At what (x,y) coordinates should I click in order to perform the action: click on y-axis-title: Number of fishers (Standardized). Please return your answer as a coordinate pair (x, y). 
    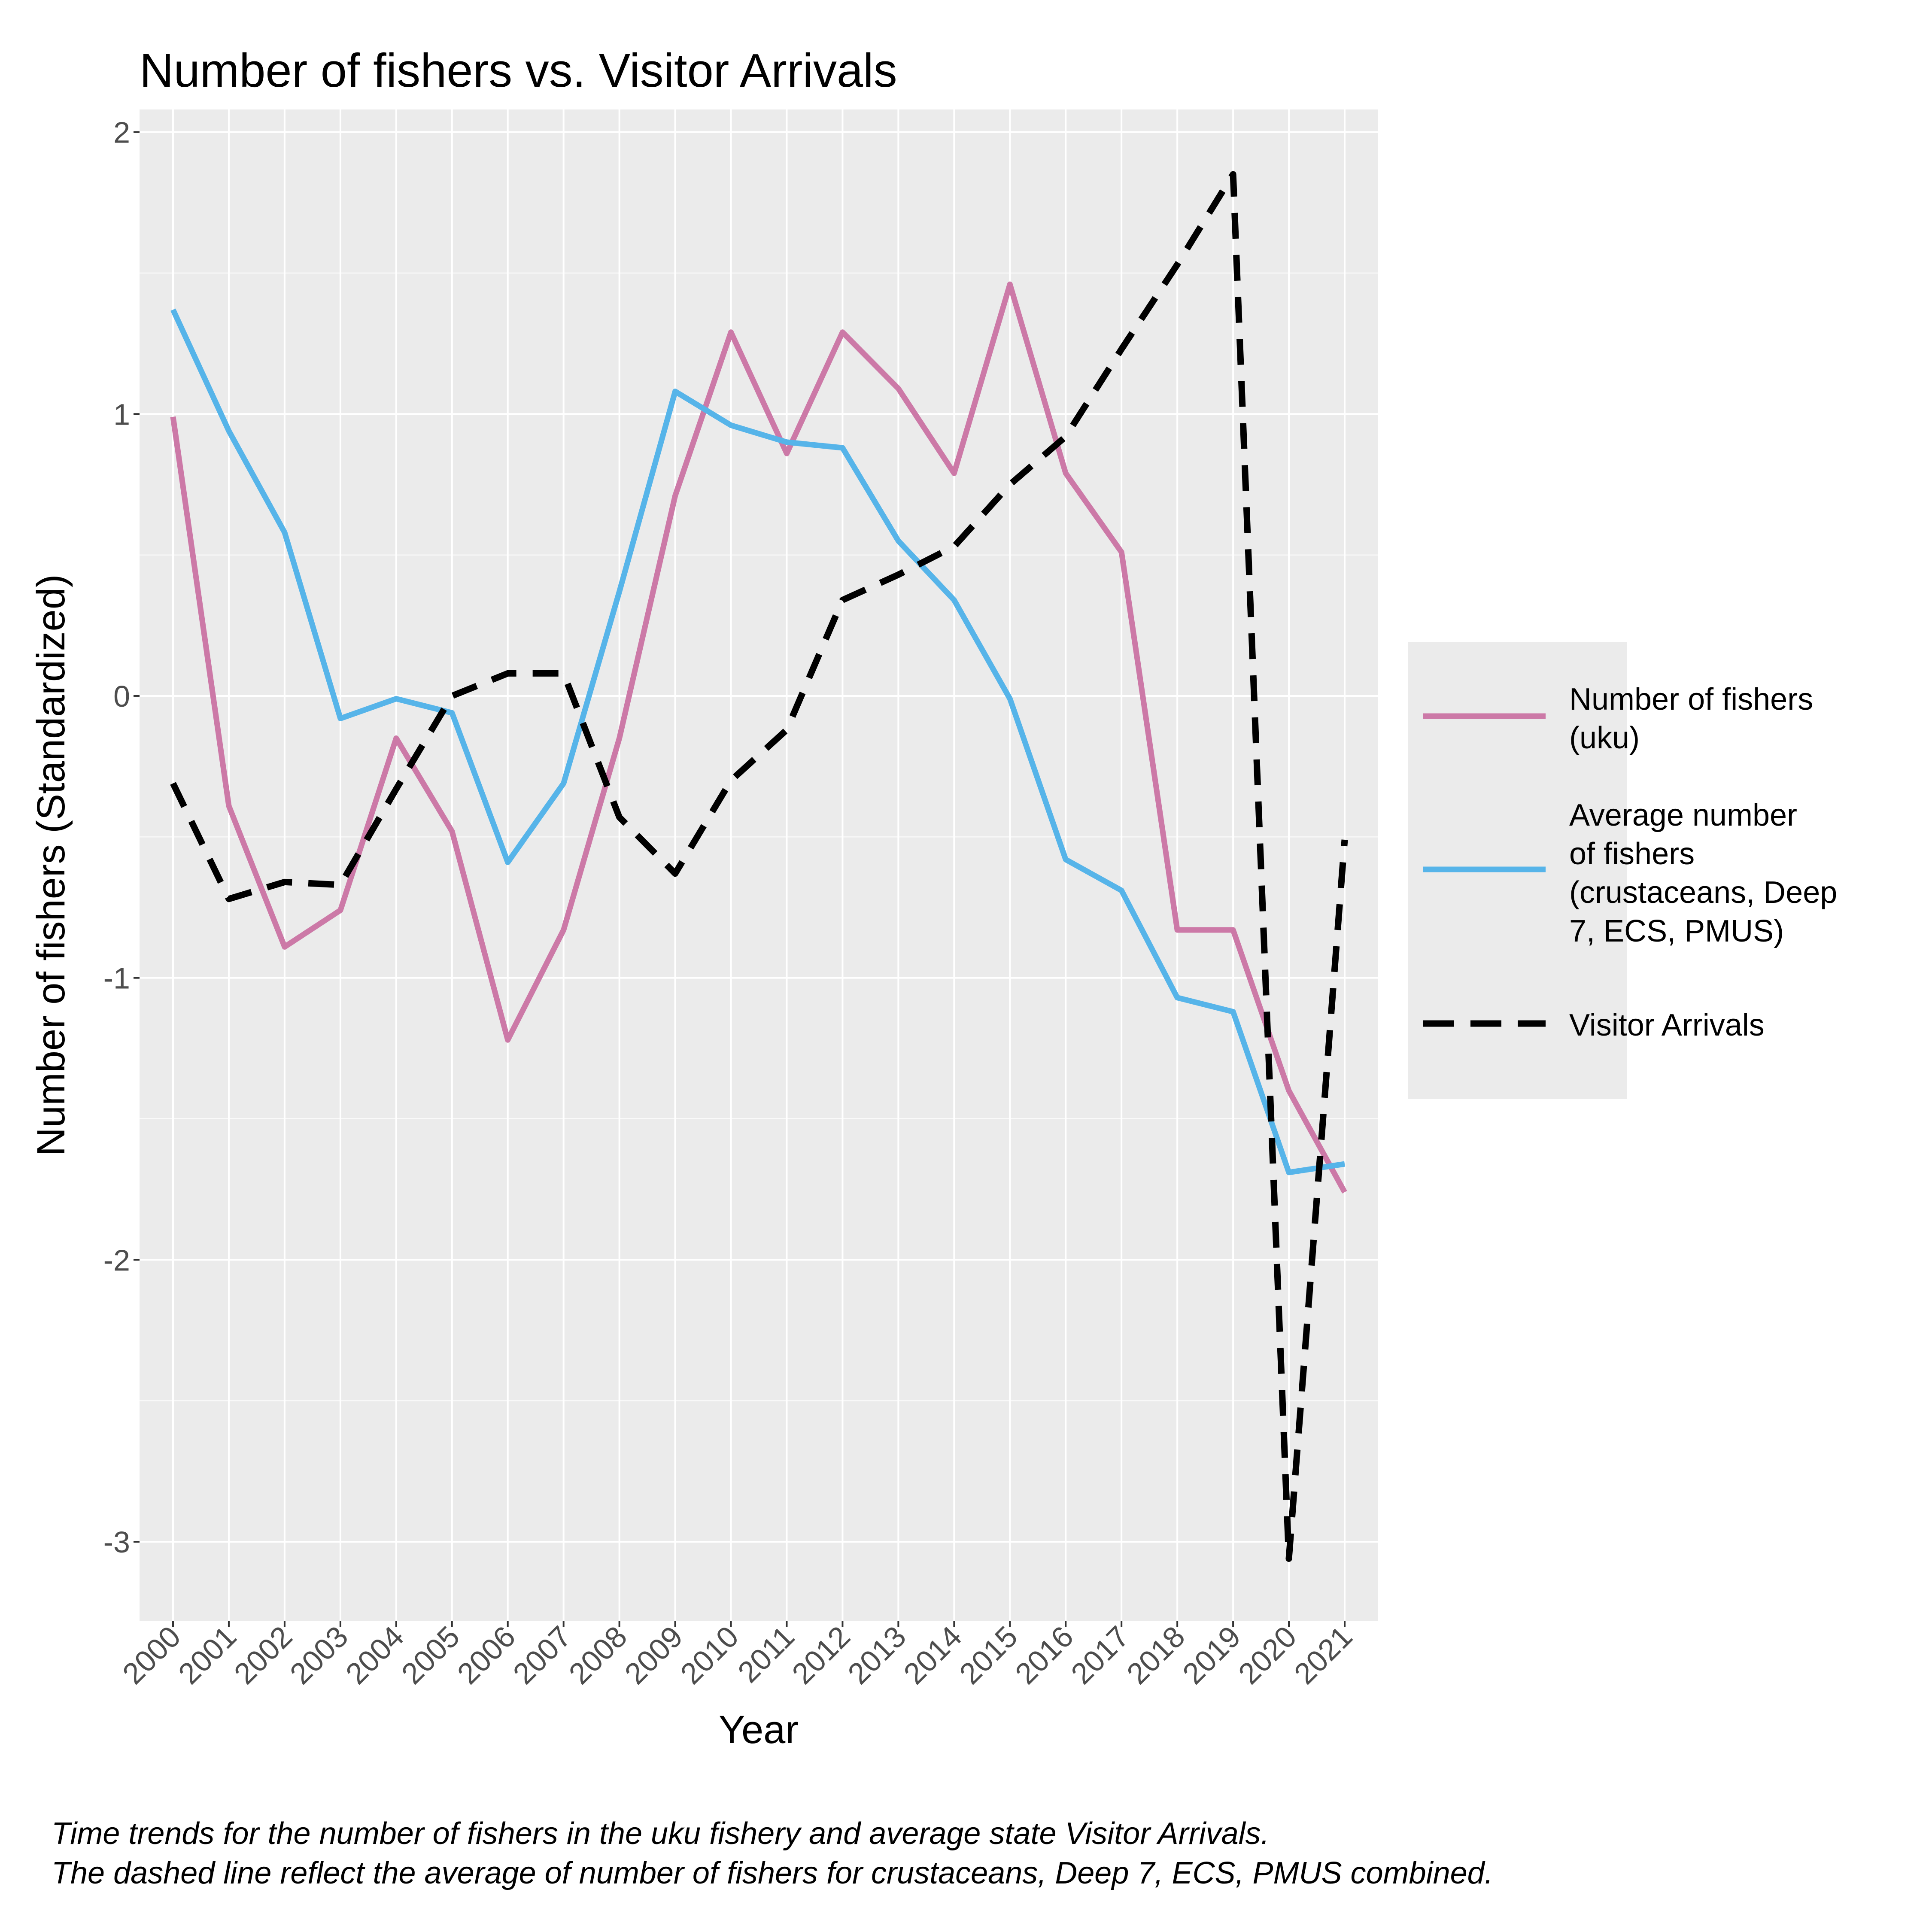
    Looking at the image, I should click on (51, 865).